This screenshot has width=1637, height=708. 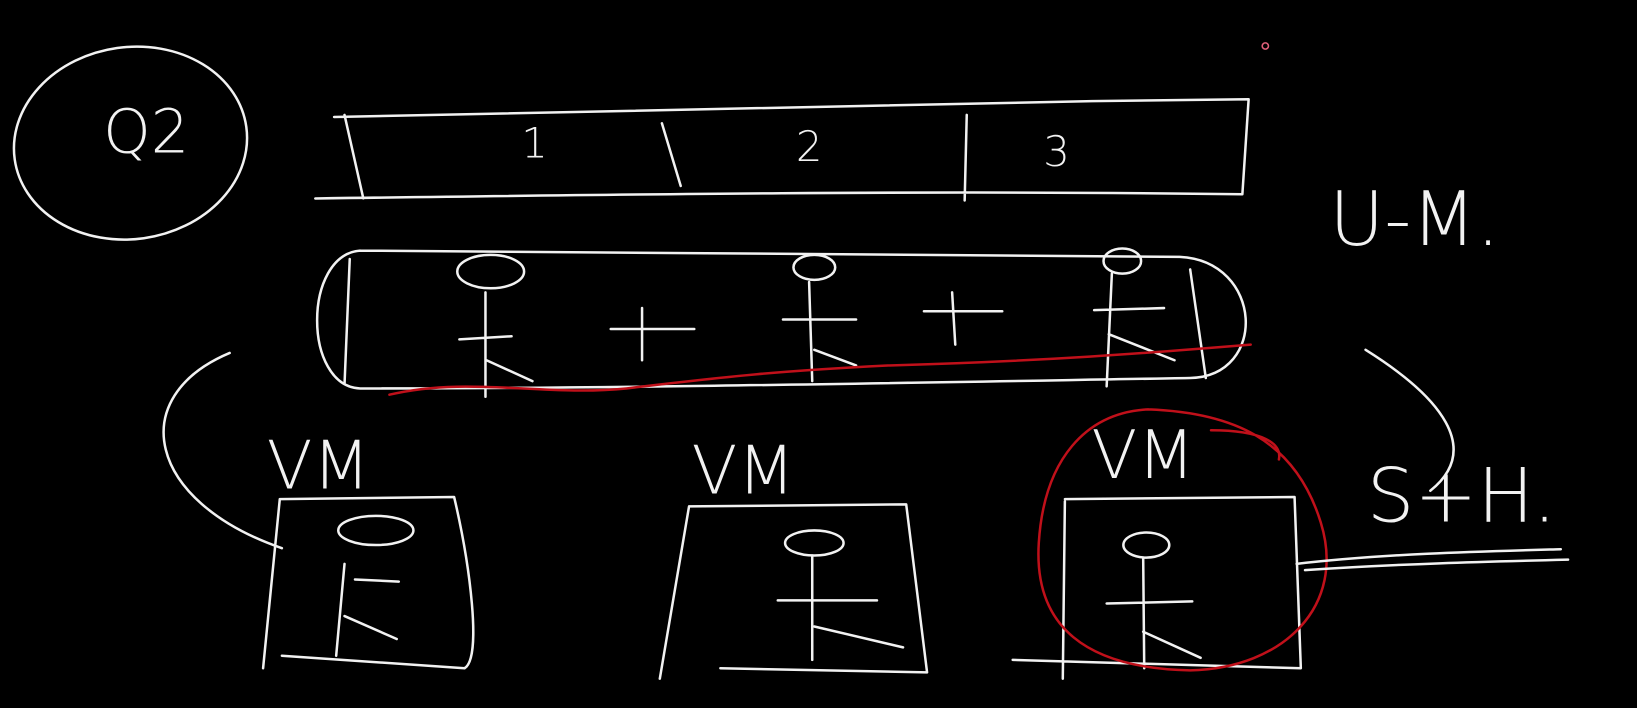 What do you see at coordinates (782, 150) in the screenshot?
I see `top-bar` at bounding box center [782, 150].